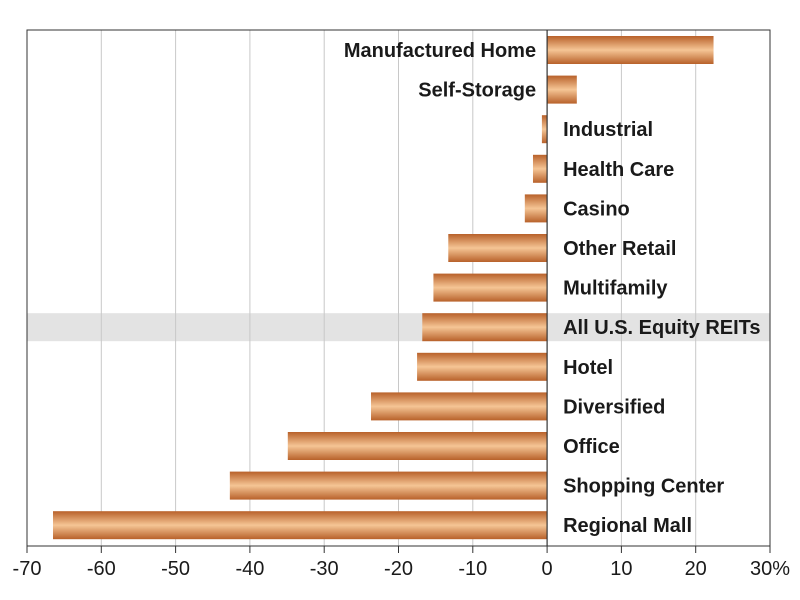  Describe the element at coordinates (249, 569) in the screenshot. I see `x-tick-label: -40` at that location.